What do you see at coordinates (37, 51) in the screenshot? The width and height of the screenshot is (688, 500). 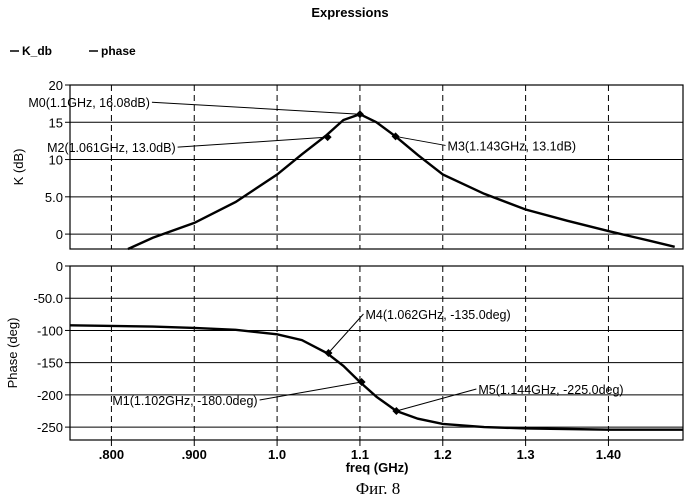 I see `legend-label-k-db: K_db` at bounding box center [37, 51].